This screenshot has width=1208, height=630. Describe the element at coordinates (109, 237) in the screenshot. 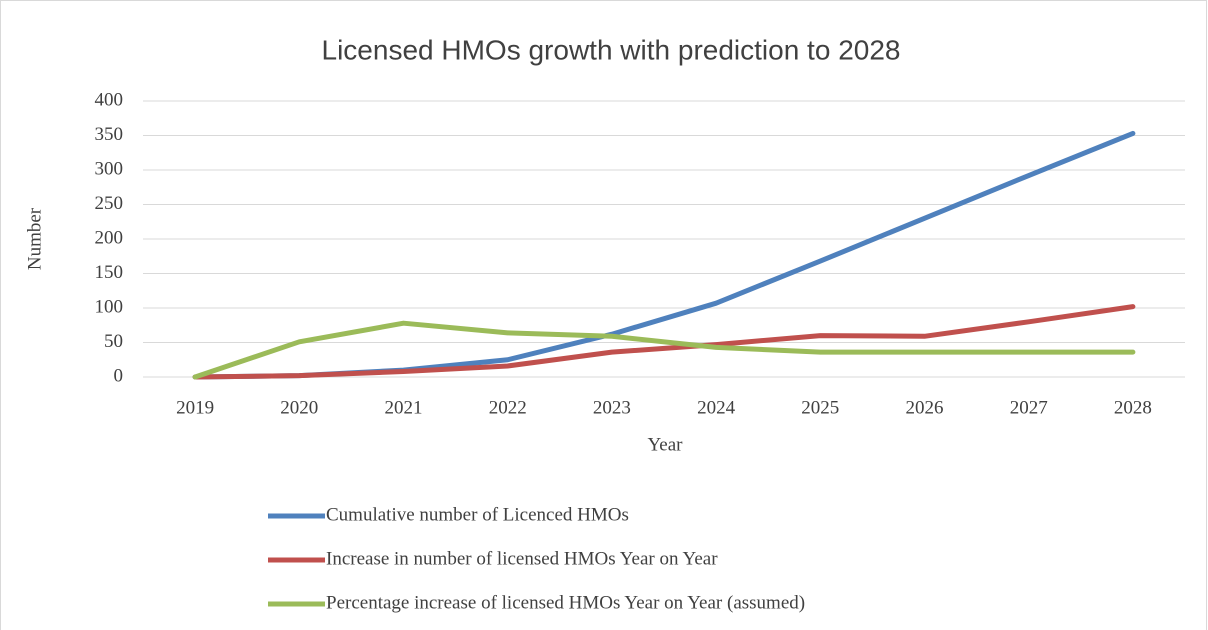

I see `y-tick-label: 200` at that location.